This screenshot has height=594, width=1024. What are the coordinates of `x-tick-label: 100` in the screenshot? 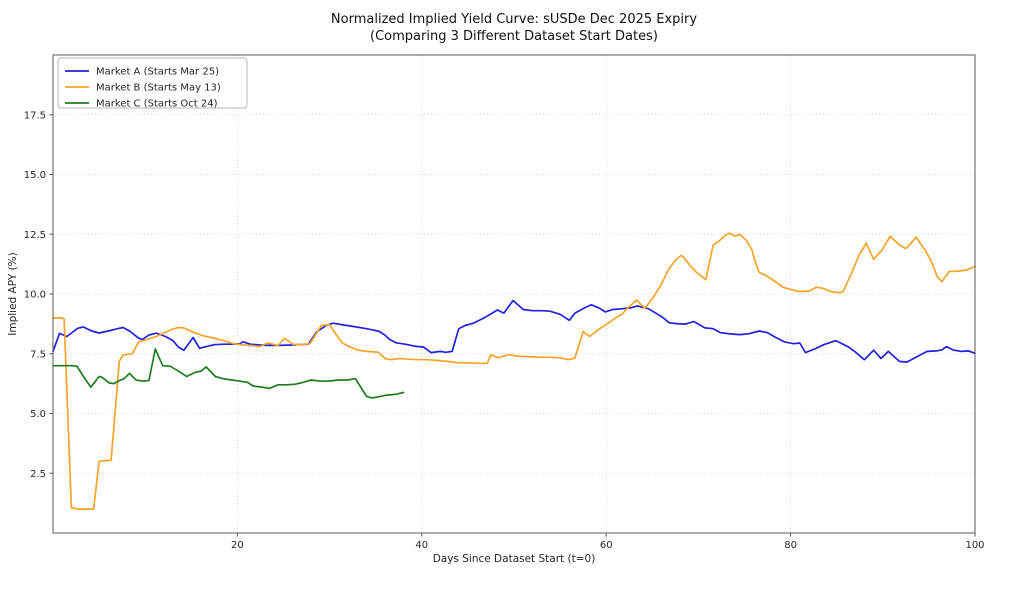 It's located at (974, 545).